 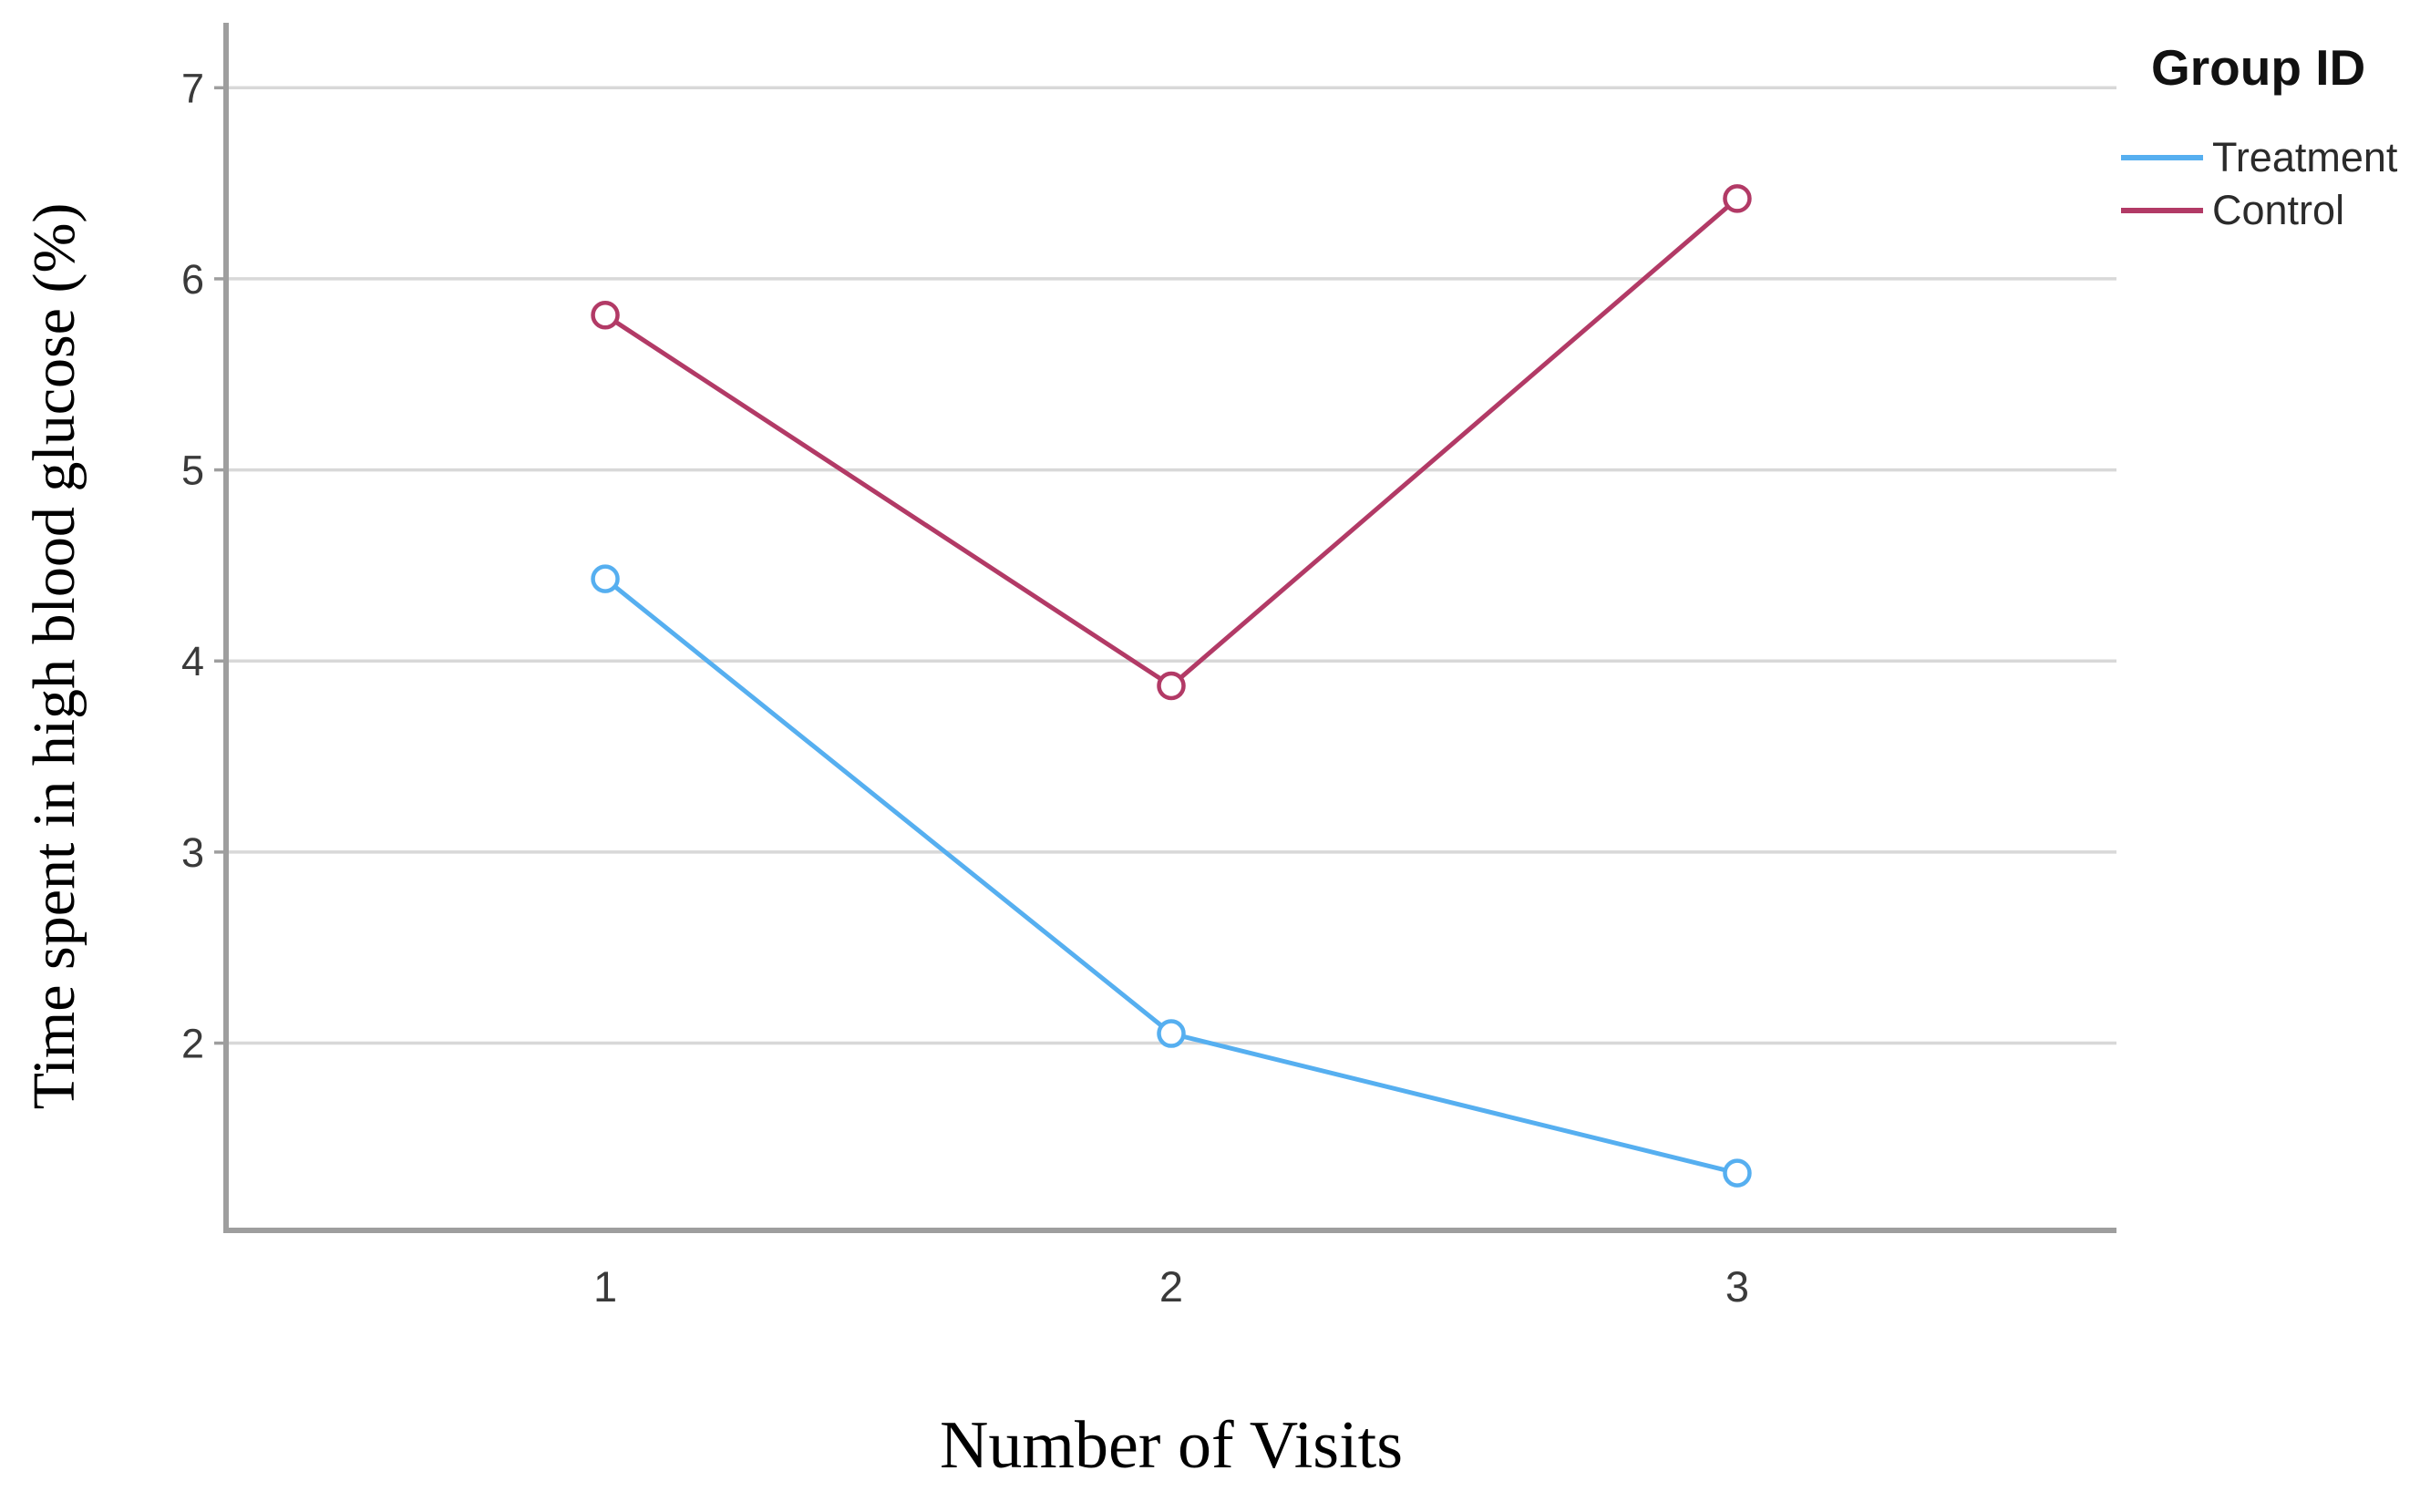 I want to click on legend-item-treatment: Treatment, so click(x=2270, y=158).